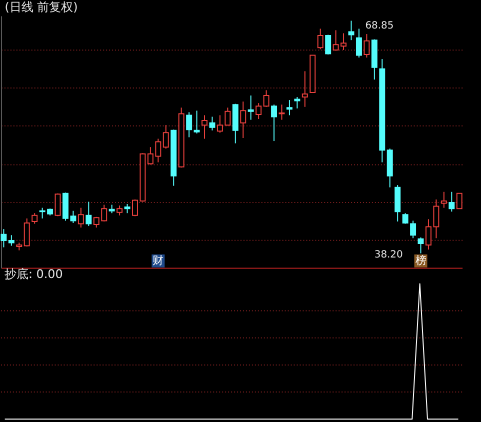  Describe the element at coordinates (388, 254) in the screenshot. I see `annotation: 38.20` at that location.